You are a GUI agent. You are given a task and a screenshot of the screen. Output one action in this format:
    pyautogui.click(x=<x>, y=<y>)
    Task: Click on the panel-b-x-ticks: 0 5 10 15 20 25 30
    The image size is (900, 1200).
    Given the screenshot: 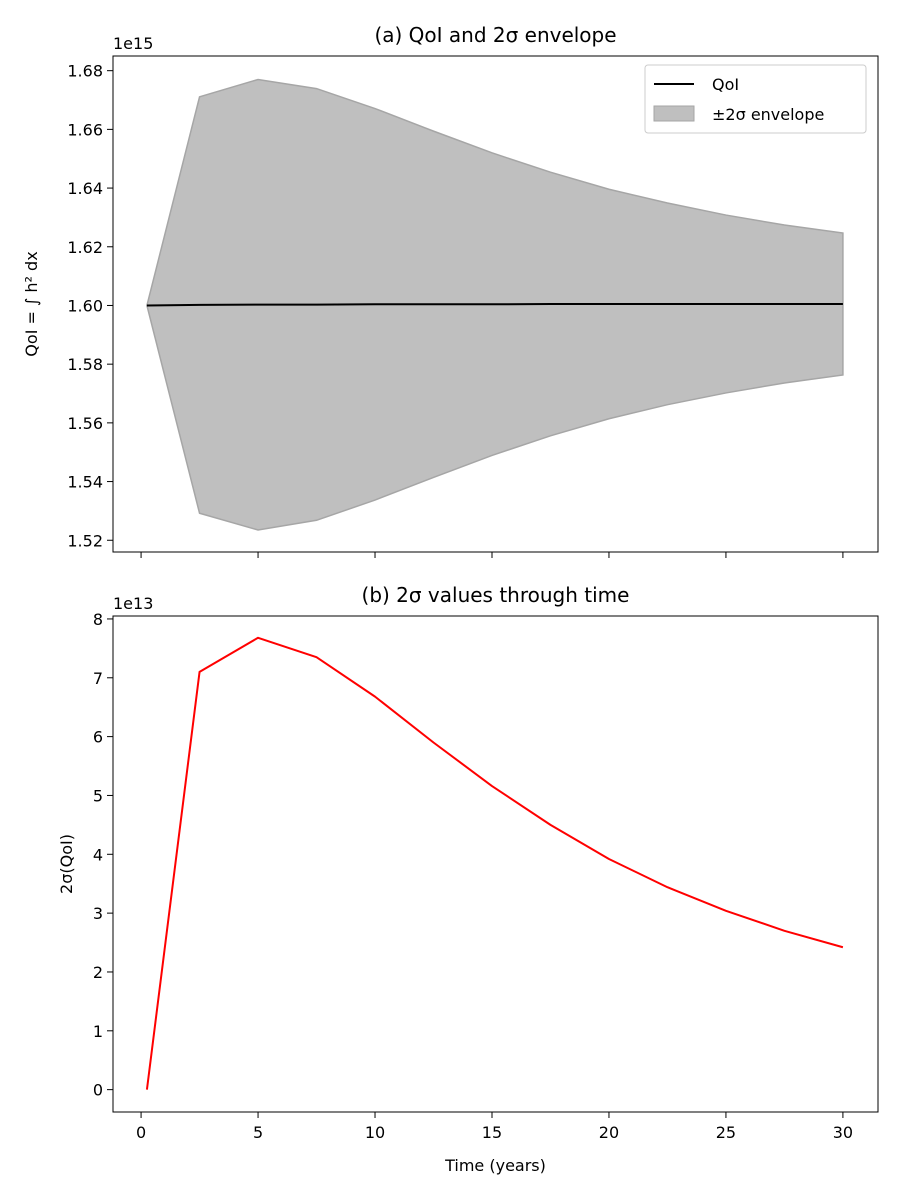 What is the action you would take?
    pyautogui.click(x=494, y=1127)
    